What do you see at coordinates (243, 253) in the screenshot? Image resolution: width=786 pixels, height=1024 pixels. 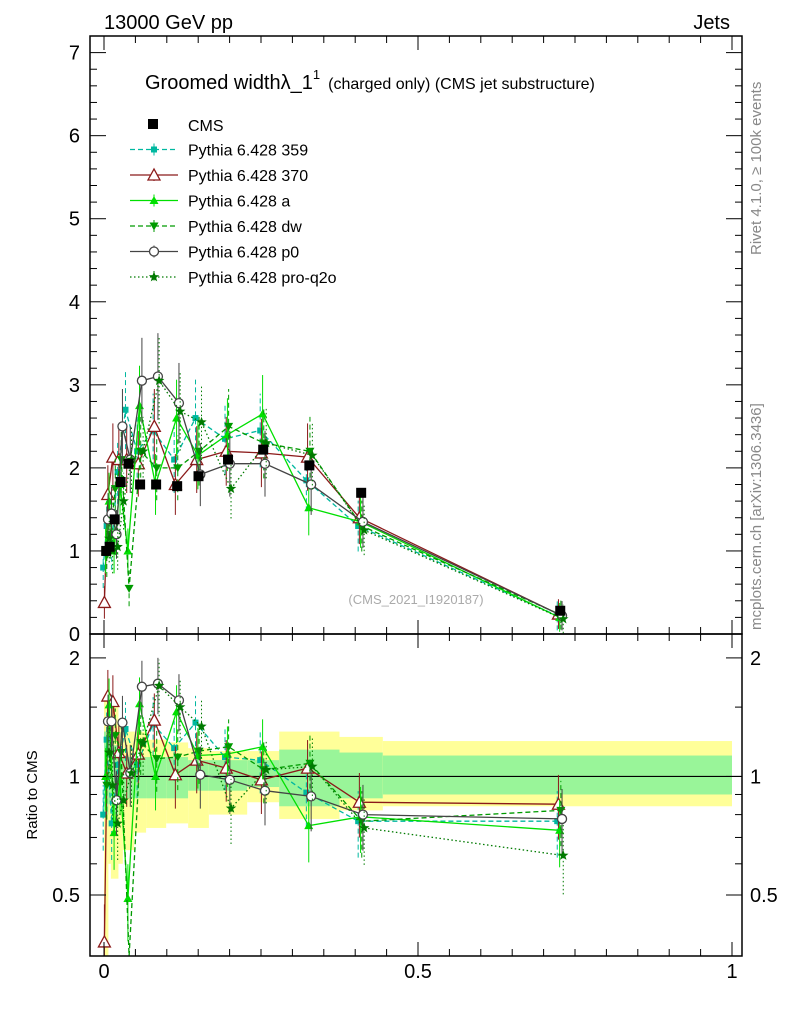 I see `legend-label: Pythia 6.428 p0` at bounding box center [243, 253].